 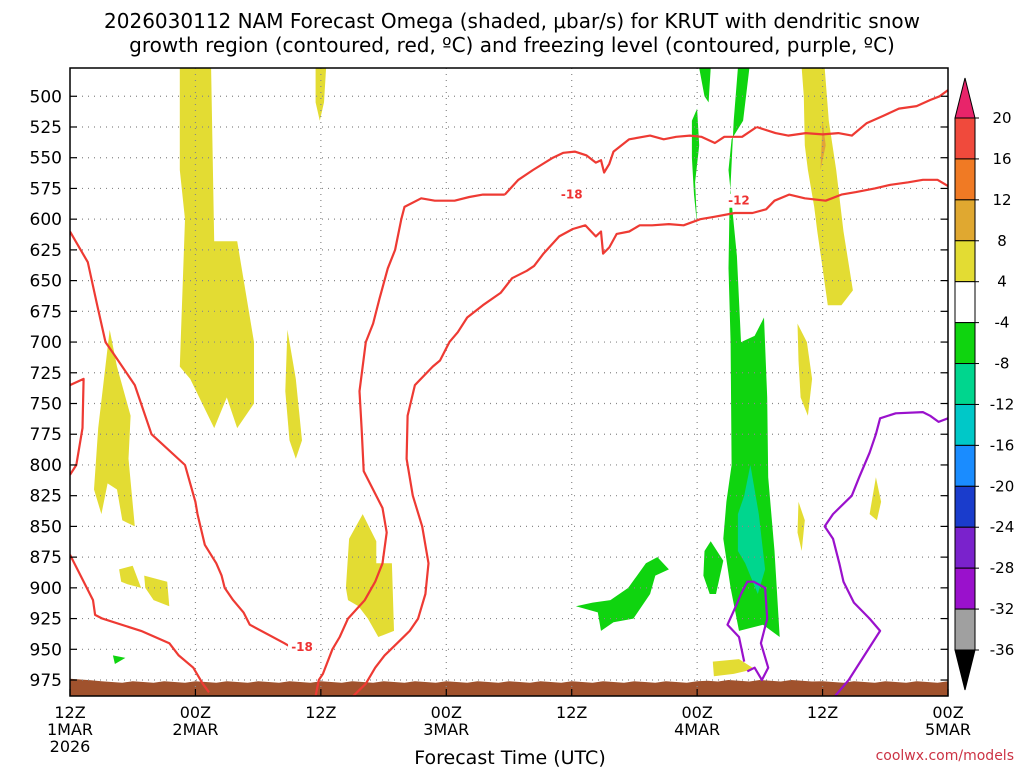 I want to click on colorbar: 20 16 12 8 4 -4 -8 -12 -16 -20 -24 -28 -32 -36, so click(x=984, y=384).